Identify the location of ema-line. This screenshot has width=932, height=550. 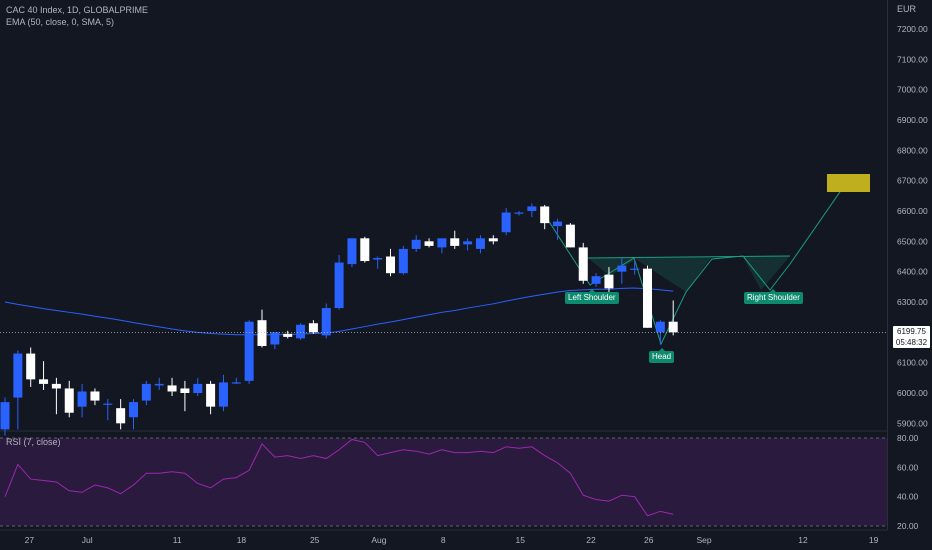
(339, 311).